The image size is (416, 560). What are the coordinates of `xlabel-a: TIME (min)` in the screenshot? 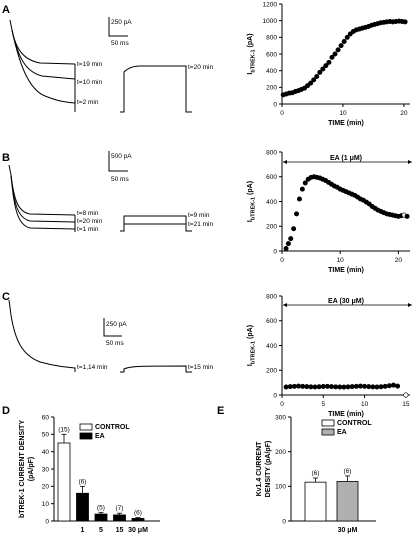 It's located at (346, 123).